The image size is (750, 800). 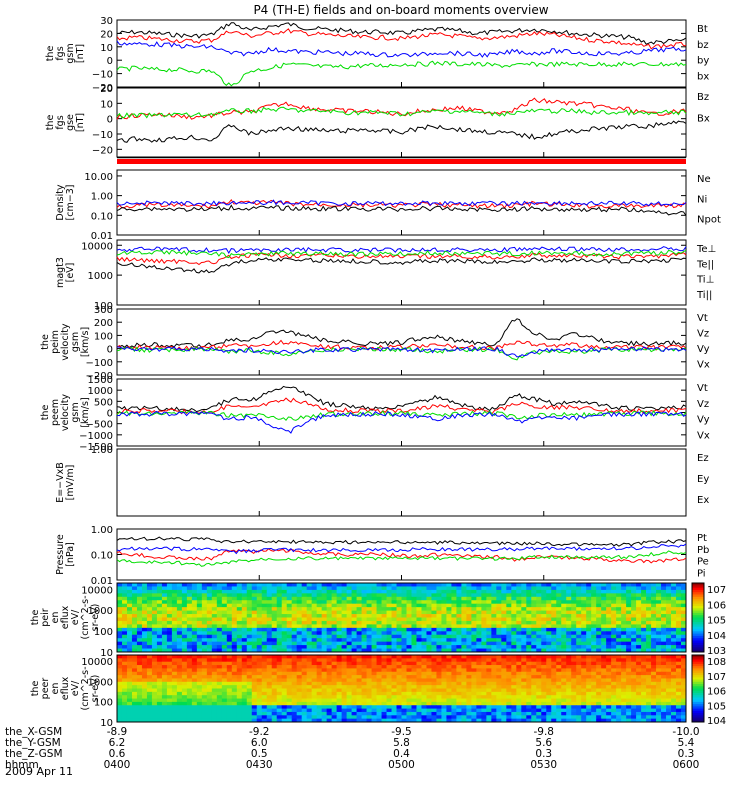 What do you see at coordinates (106, 48) in the screenshot?
I see `y-tick-label: 10` at bounding box center [106, 48].